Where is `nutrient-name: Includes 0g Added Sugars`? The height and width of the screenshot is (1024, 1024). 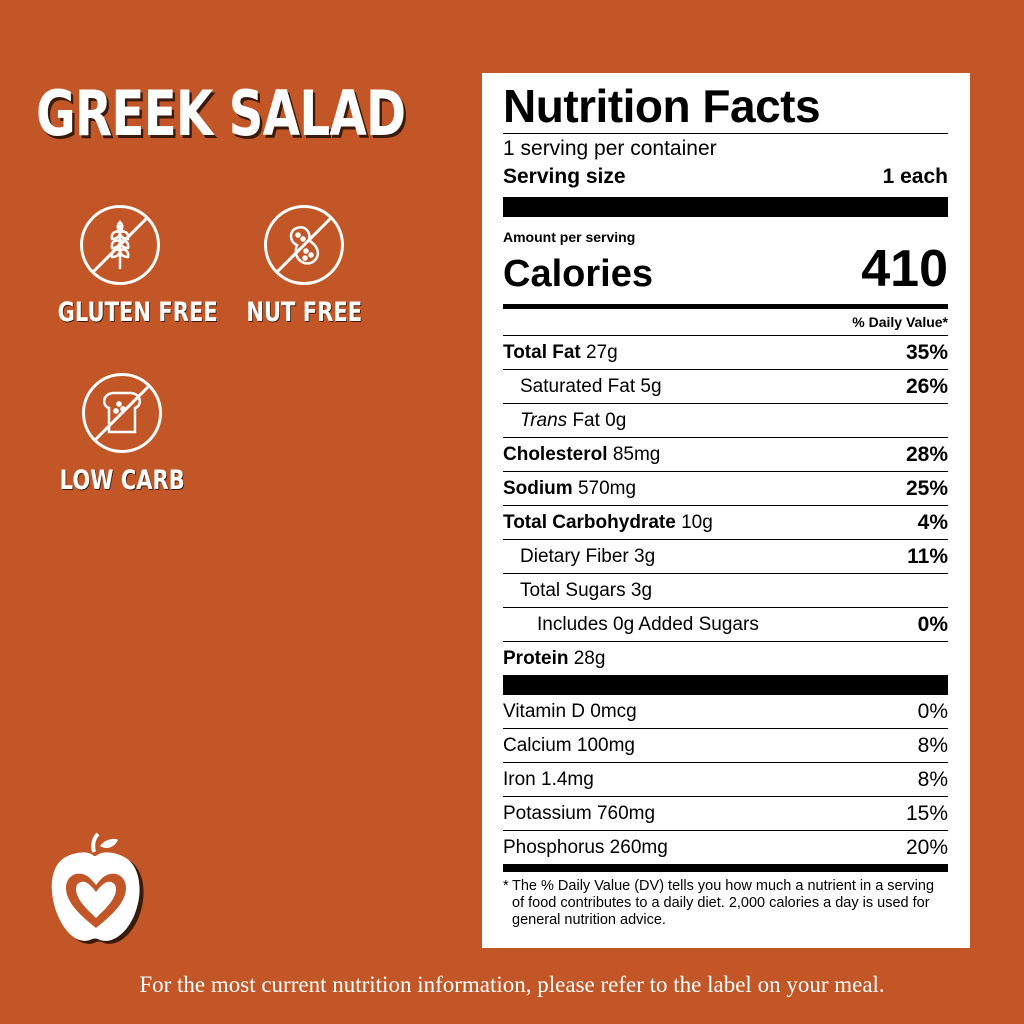 nutrient-name: Includes 0g Added Sugars is located at coordinates (648, 624).